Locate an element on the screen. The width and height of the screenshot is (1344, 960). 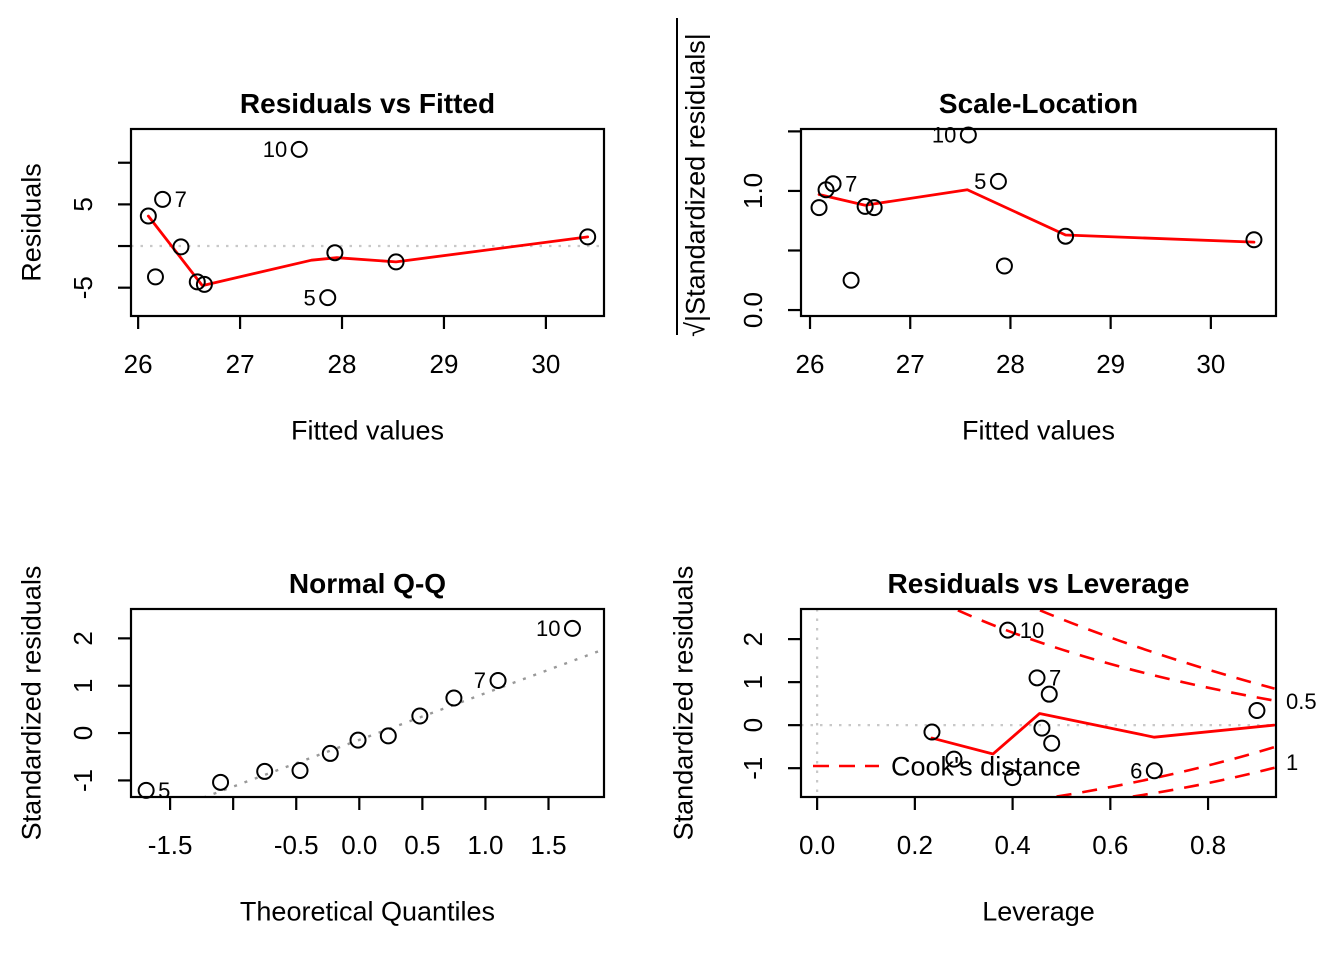
x-axis-label: Leverage is located at coordinates (1038, 911).